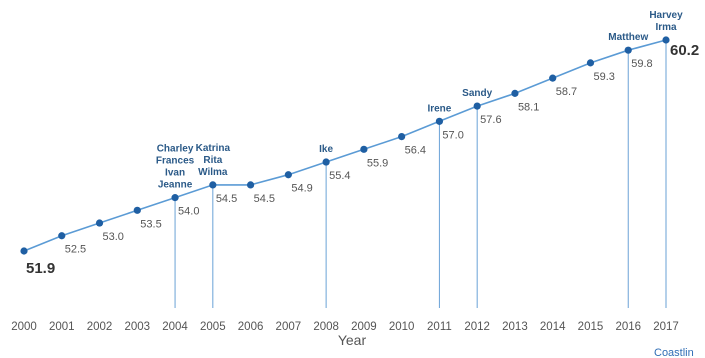  Describe the element at coordinates (175, 327) in the screenshot. I see `x-tick-2004: 2004` at that location.